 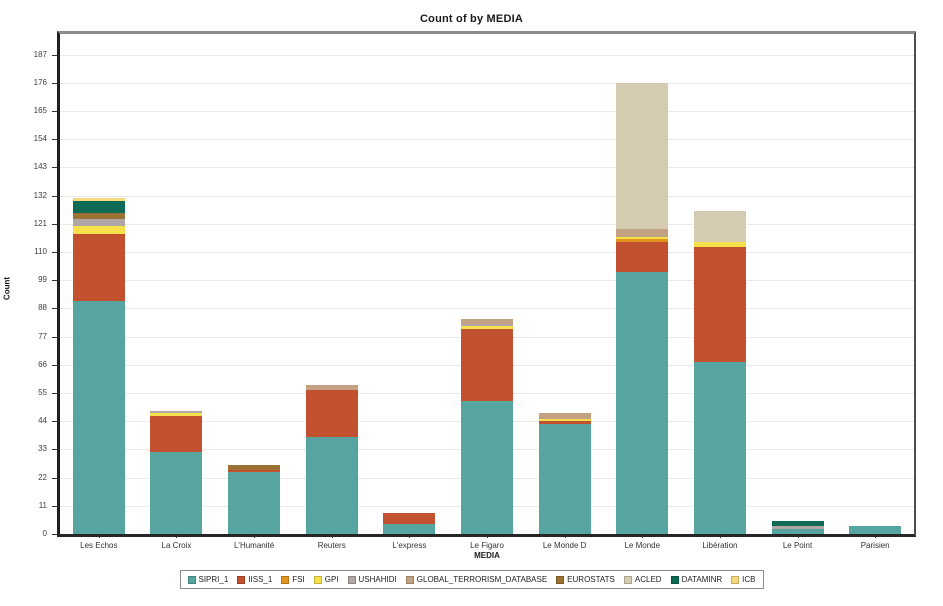 I want to click on bar-segment-dataminr, so click(x=98, y=207).